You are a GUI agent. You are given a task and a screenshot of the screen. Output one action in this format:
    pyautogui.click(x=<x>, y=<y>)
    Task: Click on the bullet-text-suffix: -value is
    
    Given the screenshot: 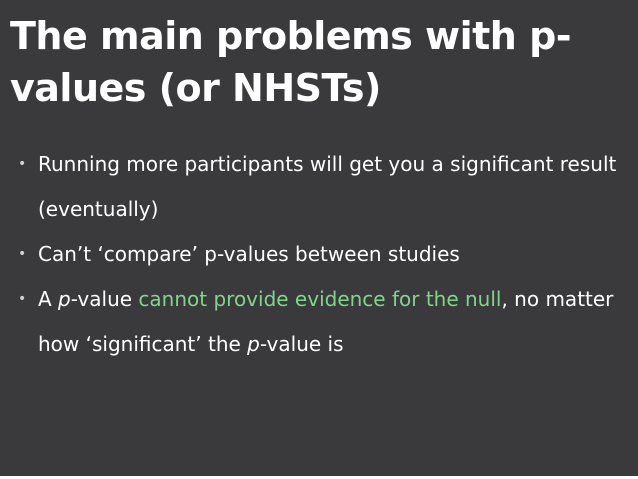 What is the action you would take?
    pyautogui.click(x=301, y=344)
    